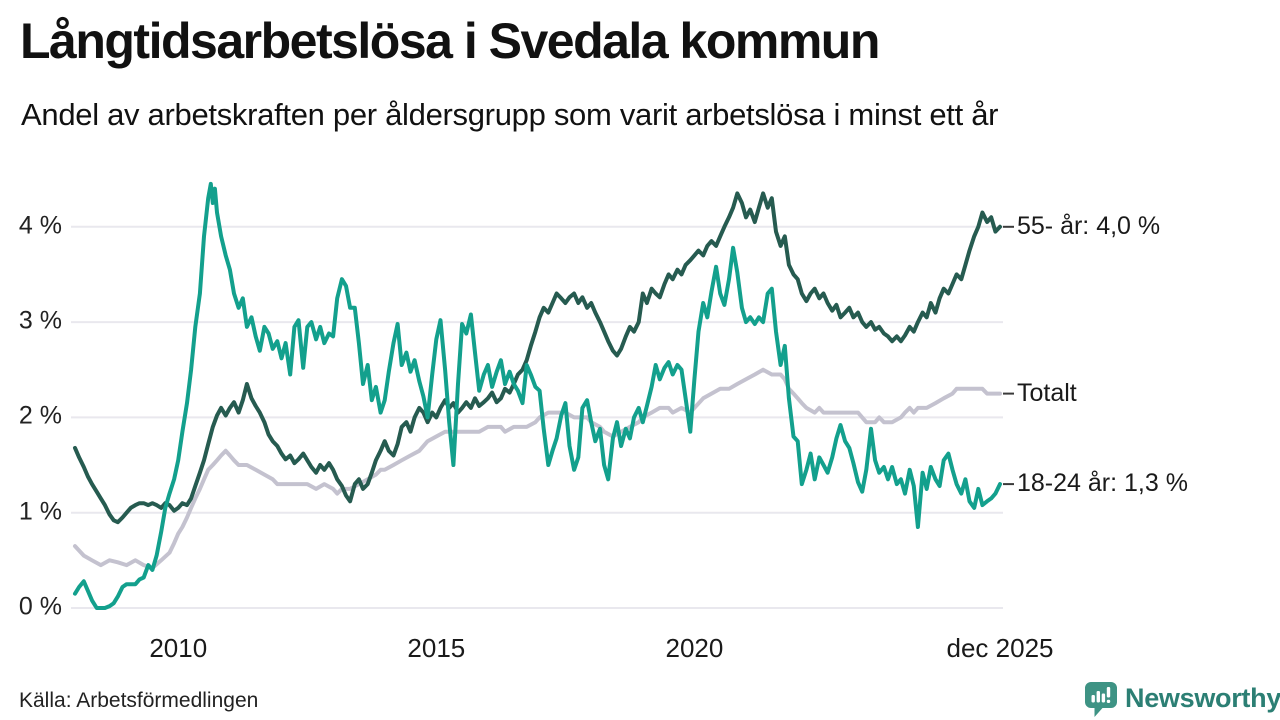  Describe the element at coordinates (694, 648) in the screenshot. I see `x-axis-tick-label: 2020` at that location.